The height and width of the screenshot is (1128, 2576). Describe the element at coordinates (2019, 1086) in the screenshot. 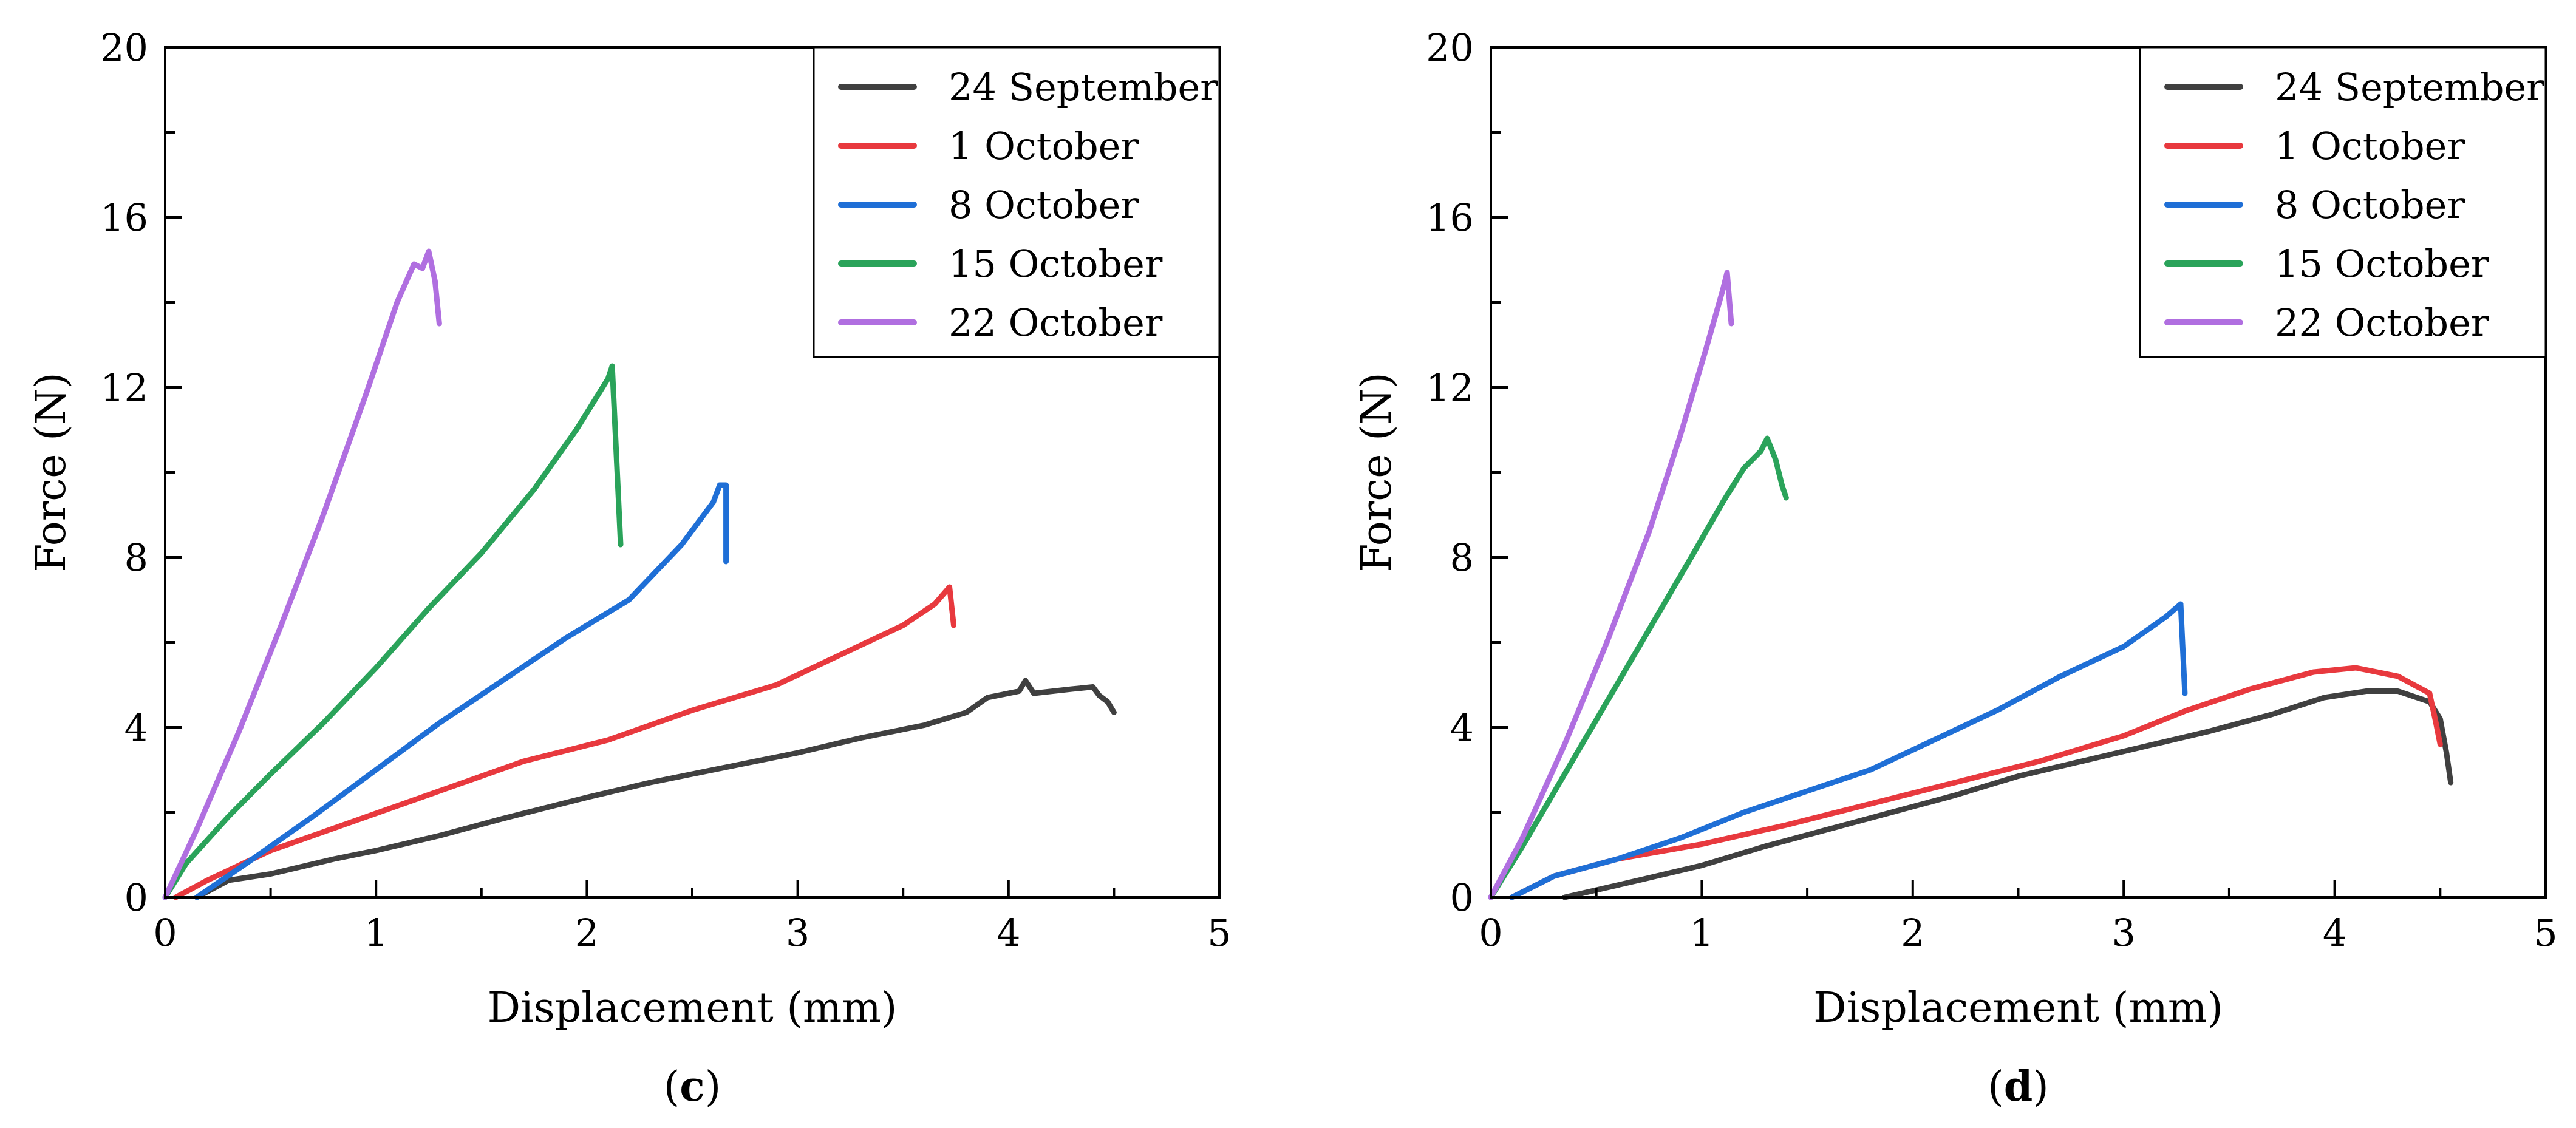

I see `panel-label: (d)` at that location.